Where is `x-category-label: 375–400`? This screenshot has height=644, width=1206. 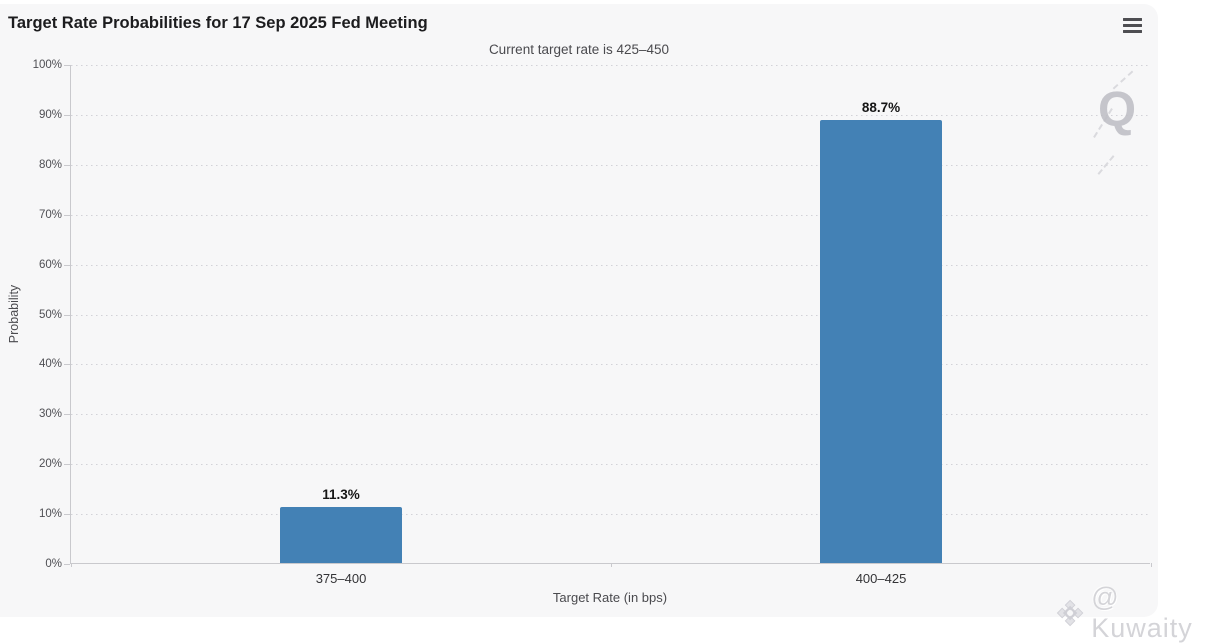 x-category-label: 375–400 is located at coordinates (341, 578).